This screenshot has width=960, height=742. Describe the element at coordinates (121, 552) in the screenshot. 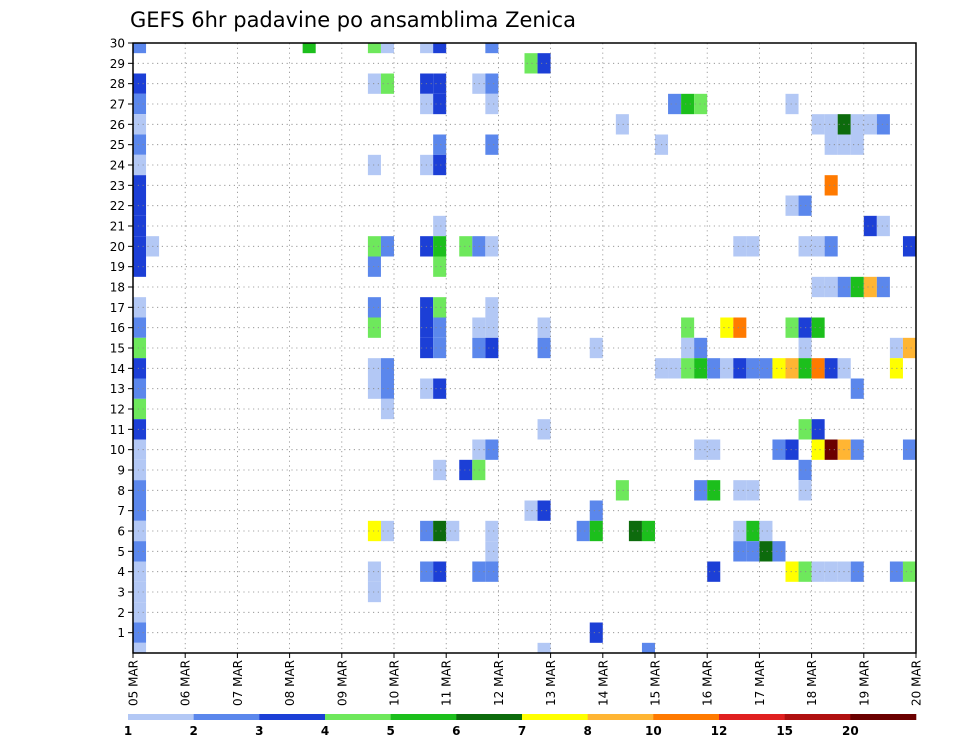

I see `y-tick-label: 5` at that location.